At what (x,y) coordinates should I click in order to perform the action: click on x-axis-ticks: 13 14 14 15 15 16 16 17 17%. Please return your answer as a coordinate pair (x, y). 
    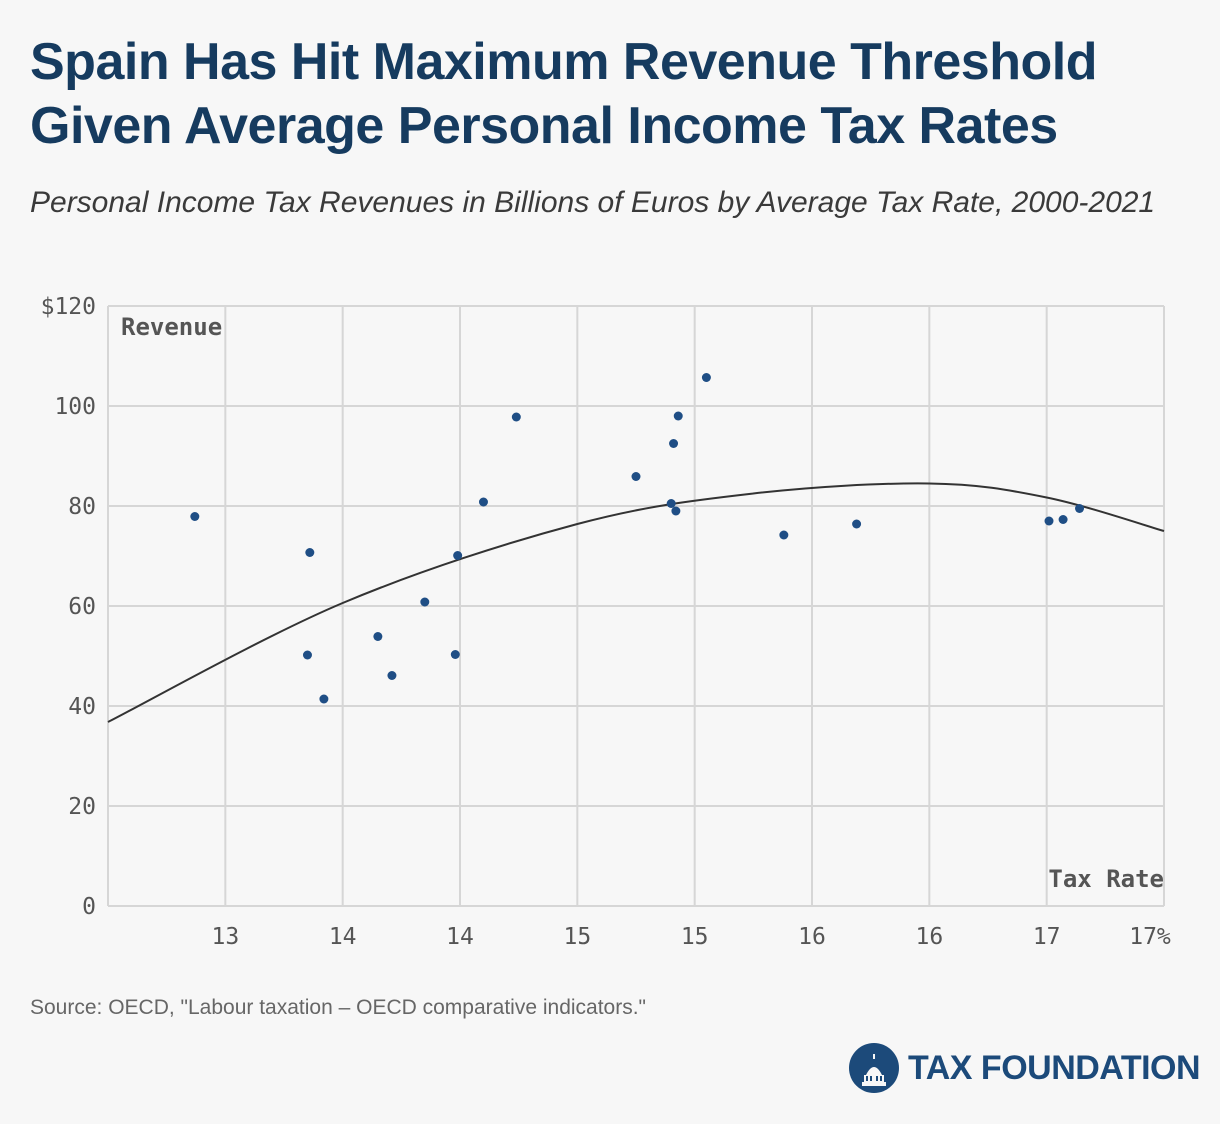
    Looking at the image, I should click on (690, 937).